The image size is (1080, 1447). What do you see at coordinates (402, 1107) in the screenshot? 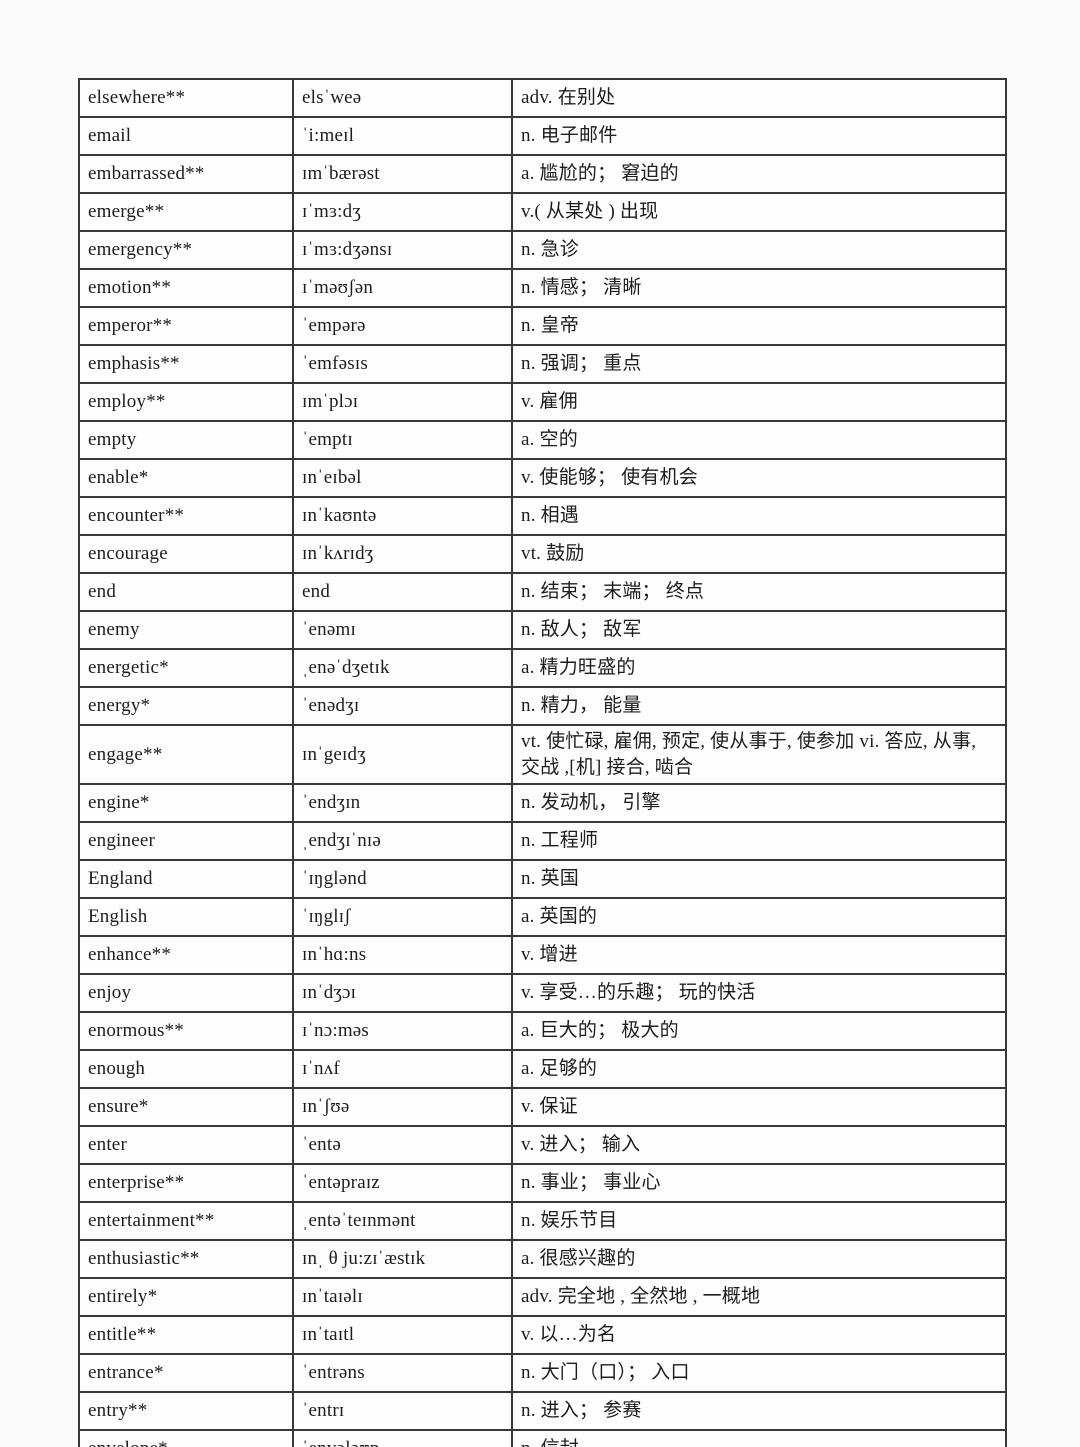
I see `phonetic-cell: ɪnˈʃʊə` at bounding box center [402, 1107].